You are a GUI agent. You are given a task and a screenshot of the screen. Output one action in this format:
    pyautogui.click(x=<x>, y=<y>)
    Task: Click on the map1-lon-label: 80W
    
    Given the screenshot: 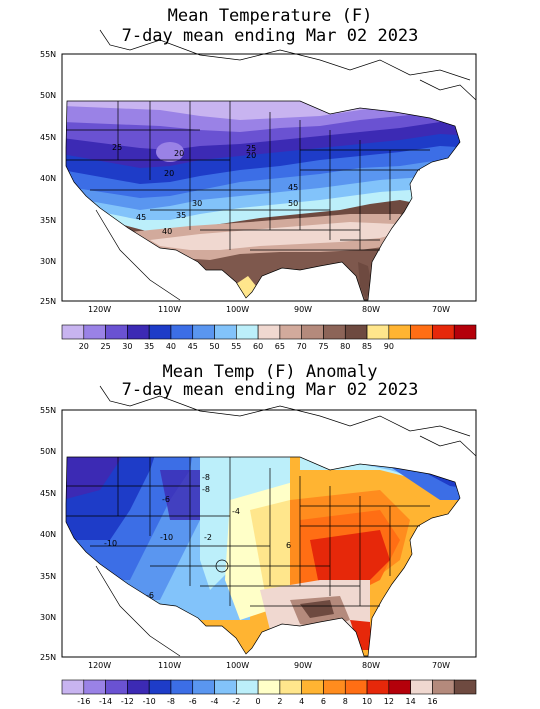 What is the action you would take?
    pyautogui.click(x=371, y=309)
    